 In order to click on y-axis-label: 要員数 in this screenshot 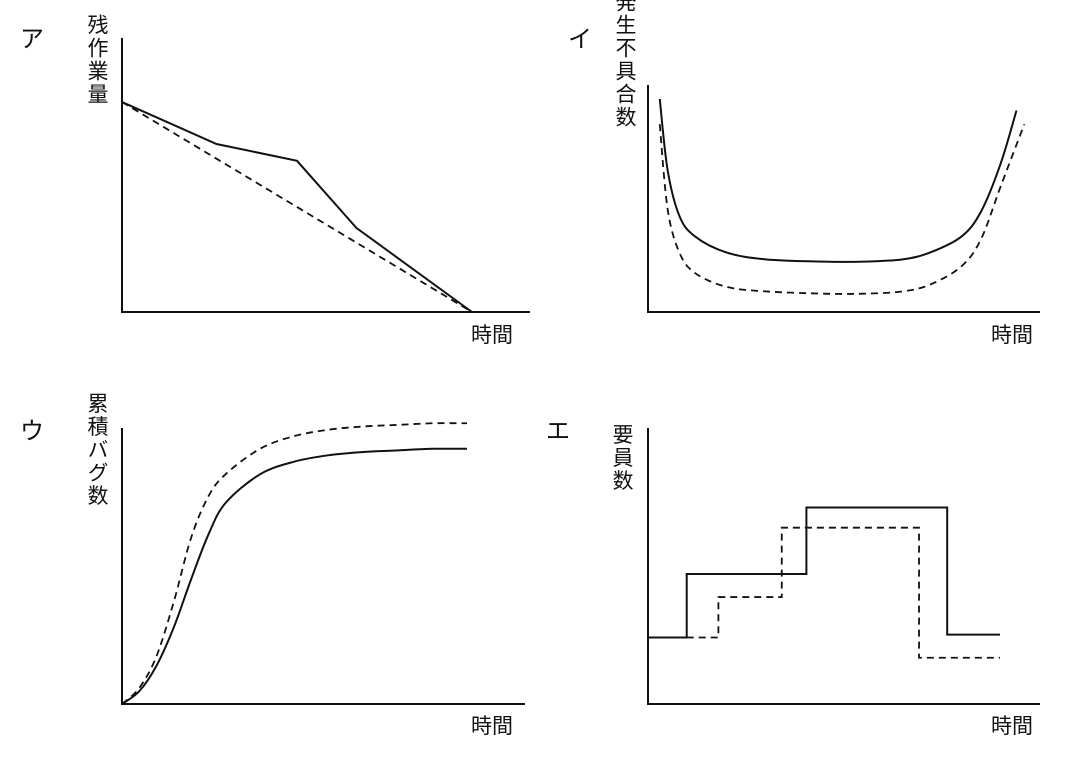, I will do `click(622, 458)`.